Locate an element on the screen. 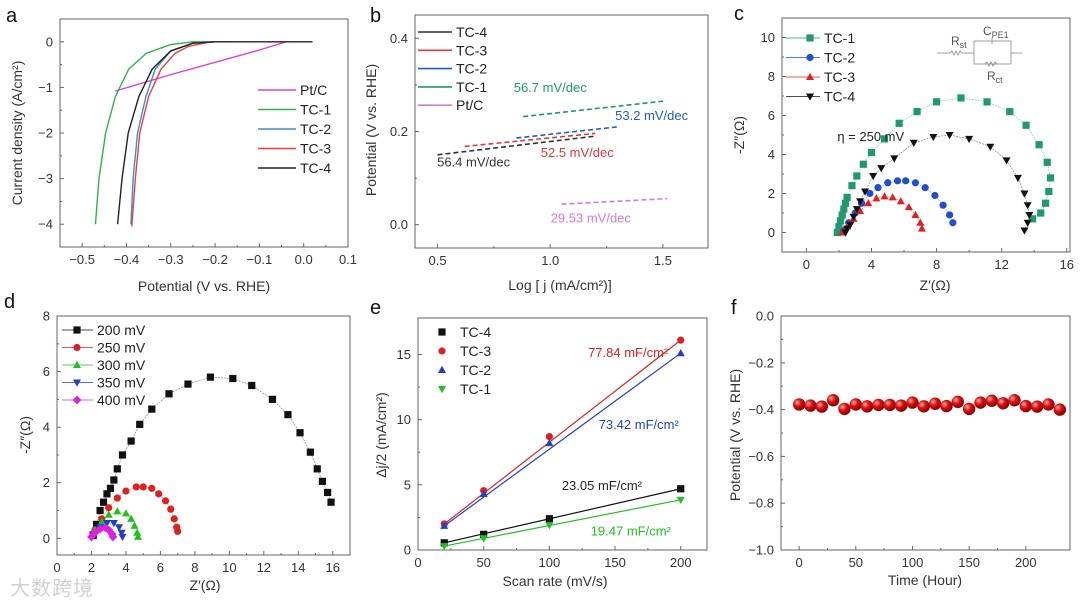 The height and width of the screenshot is (602, 1080). y-tick-label: −0.4 is located at coordinates (761, 409).